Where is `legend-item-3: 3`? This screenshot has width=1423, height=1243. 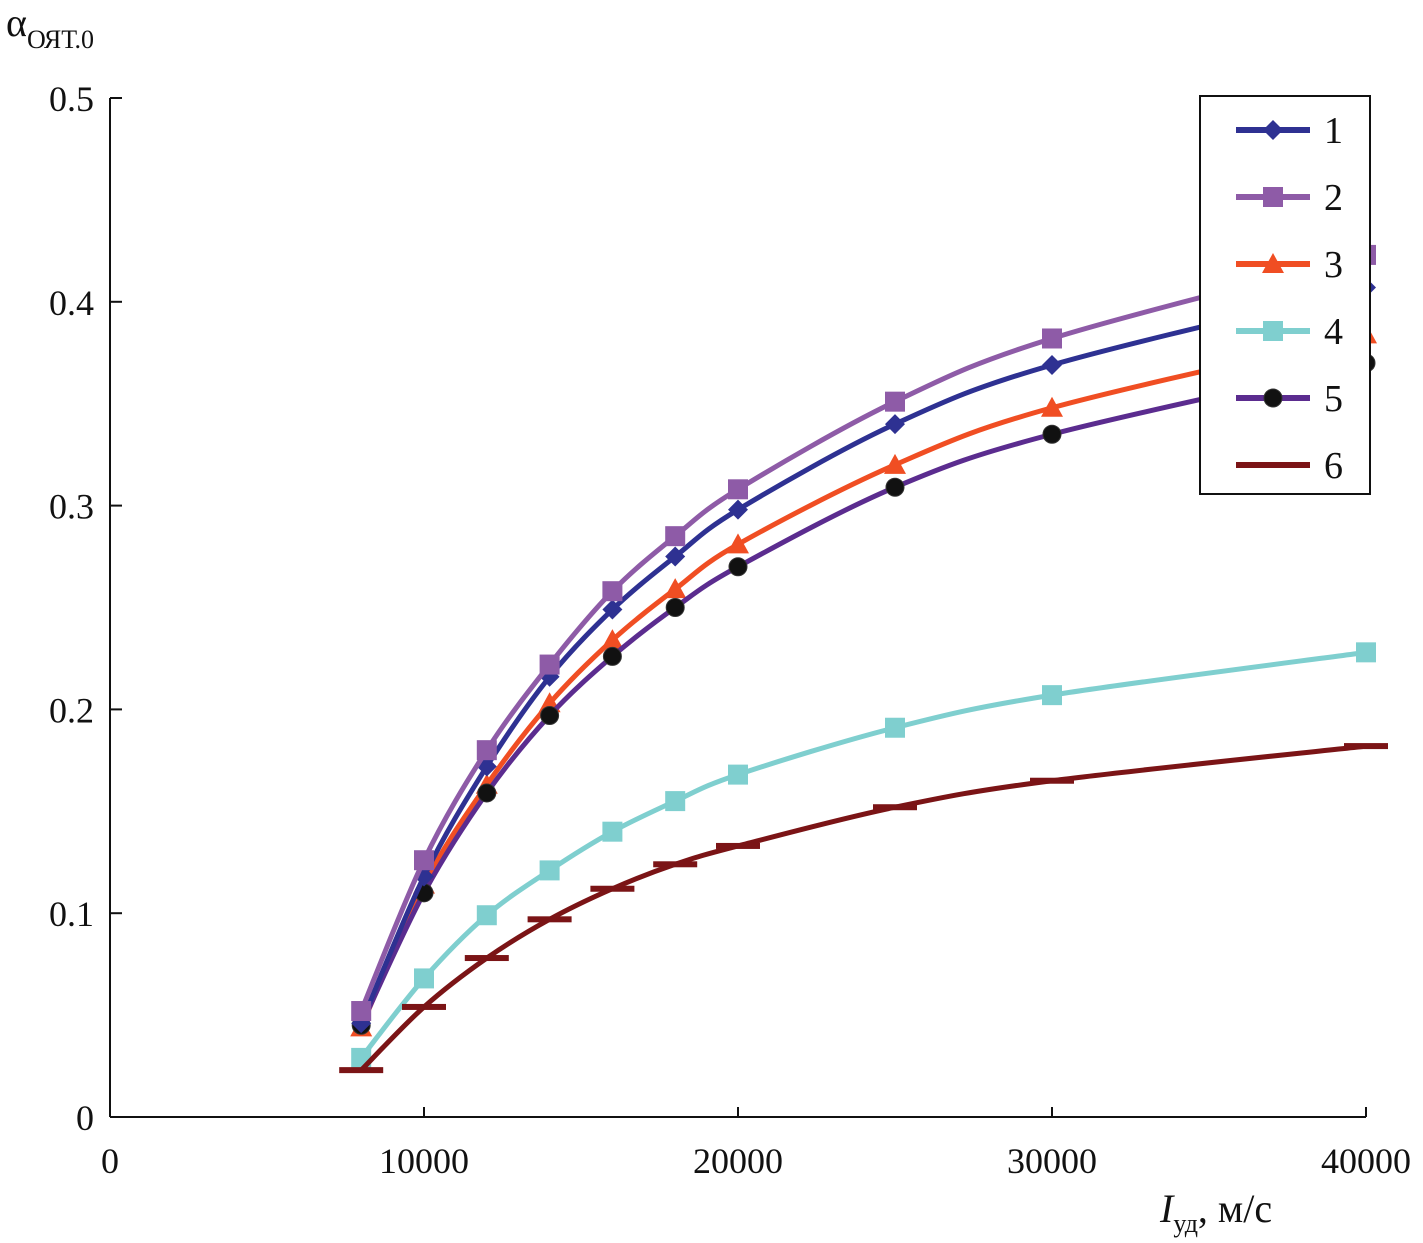 legend-item-3: 3 is located at coordinates (1289, 265).